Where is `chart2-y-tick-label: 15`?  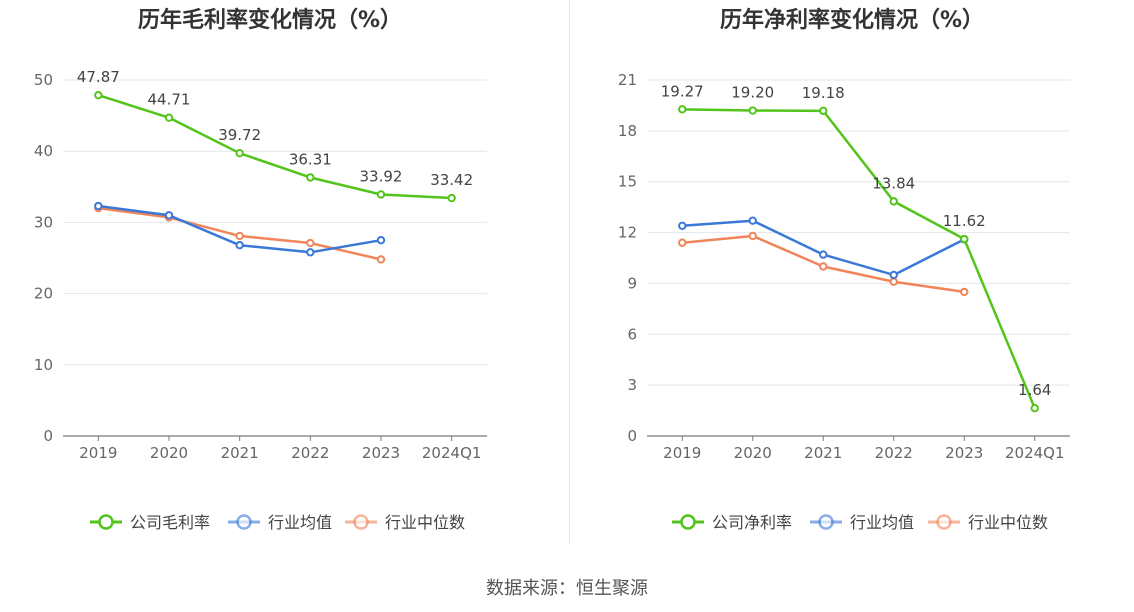
chart2-y-tick-label: 15 is located at coordinates (627, 182).